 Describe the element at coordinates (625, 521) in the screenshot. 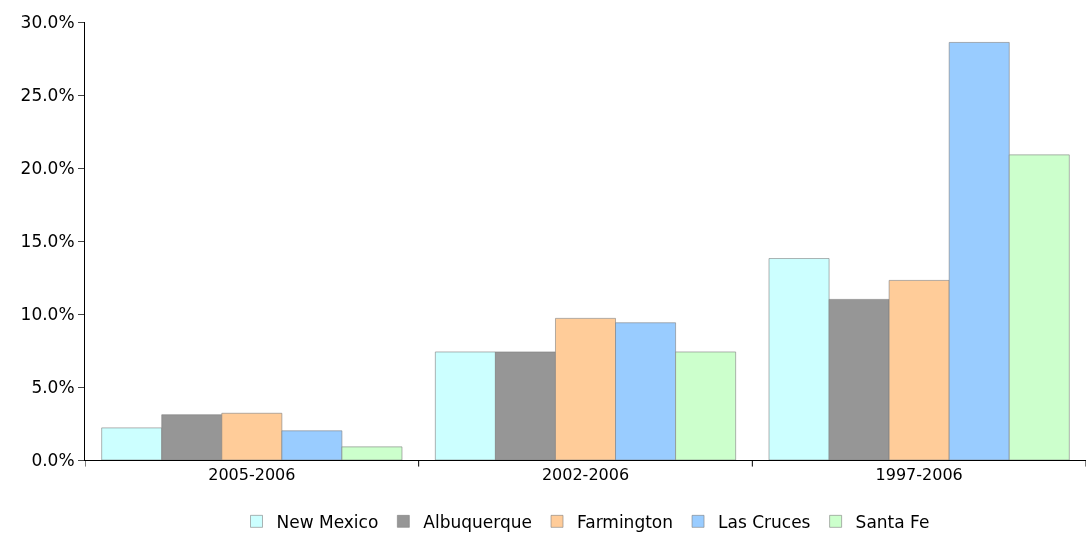

I see `legend-label: Farmington` at that location.